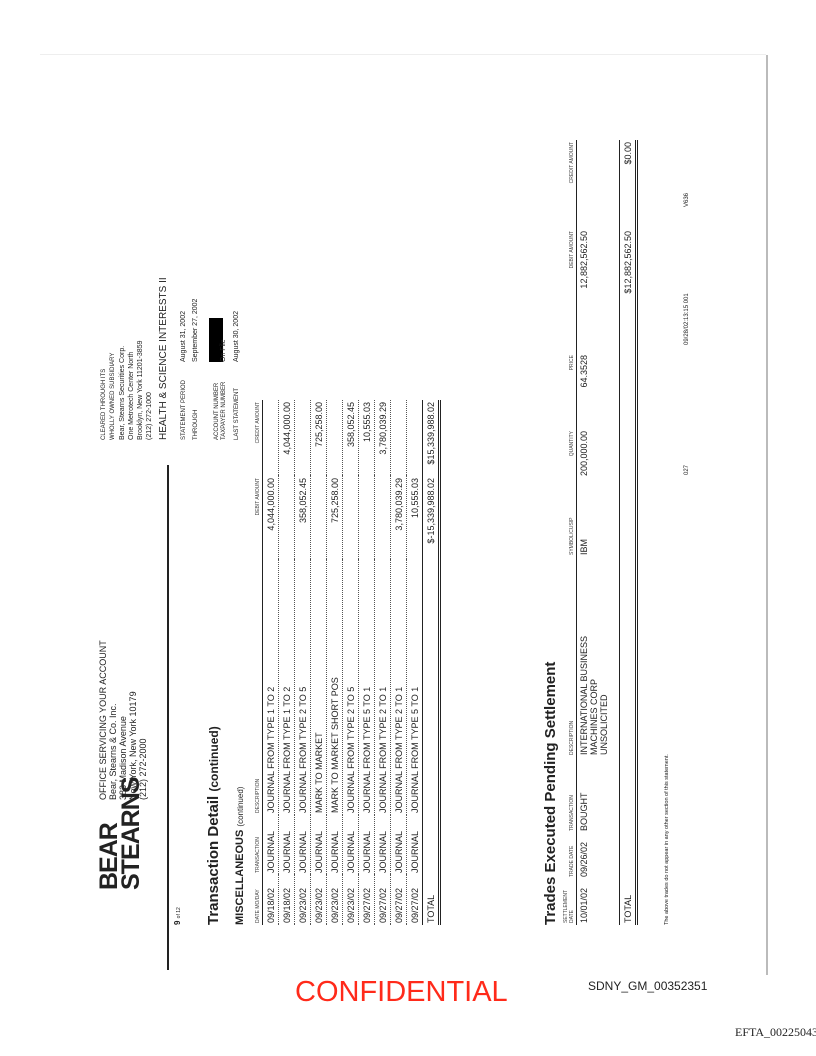 This screenshot has width=816, height=1056. Describe the element at coordinates (593, 391) in the screenshot. I see `price: 64.3528` at that location.